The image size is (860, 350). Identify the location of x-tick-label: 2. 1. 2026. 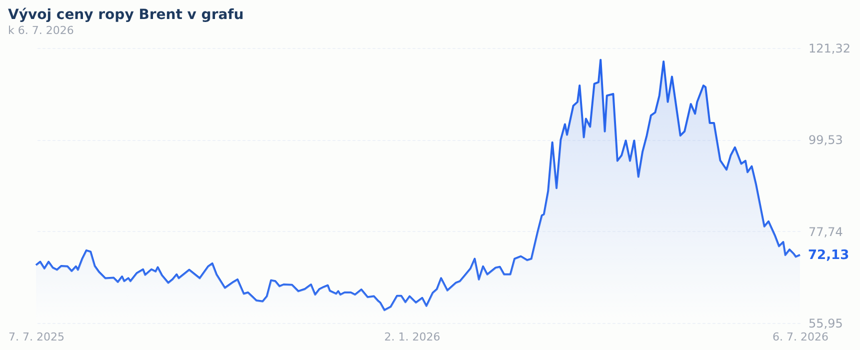
(412, 337).